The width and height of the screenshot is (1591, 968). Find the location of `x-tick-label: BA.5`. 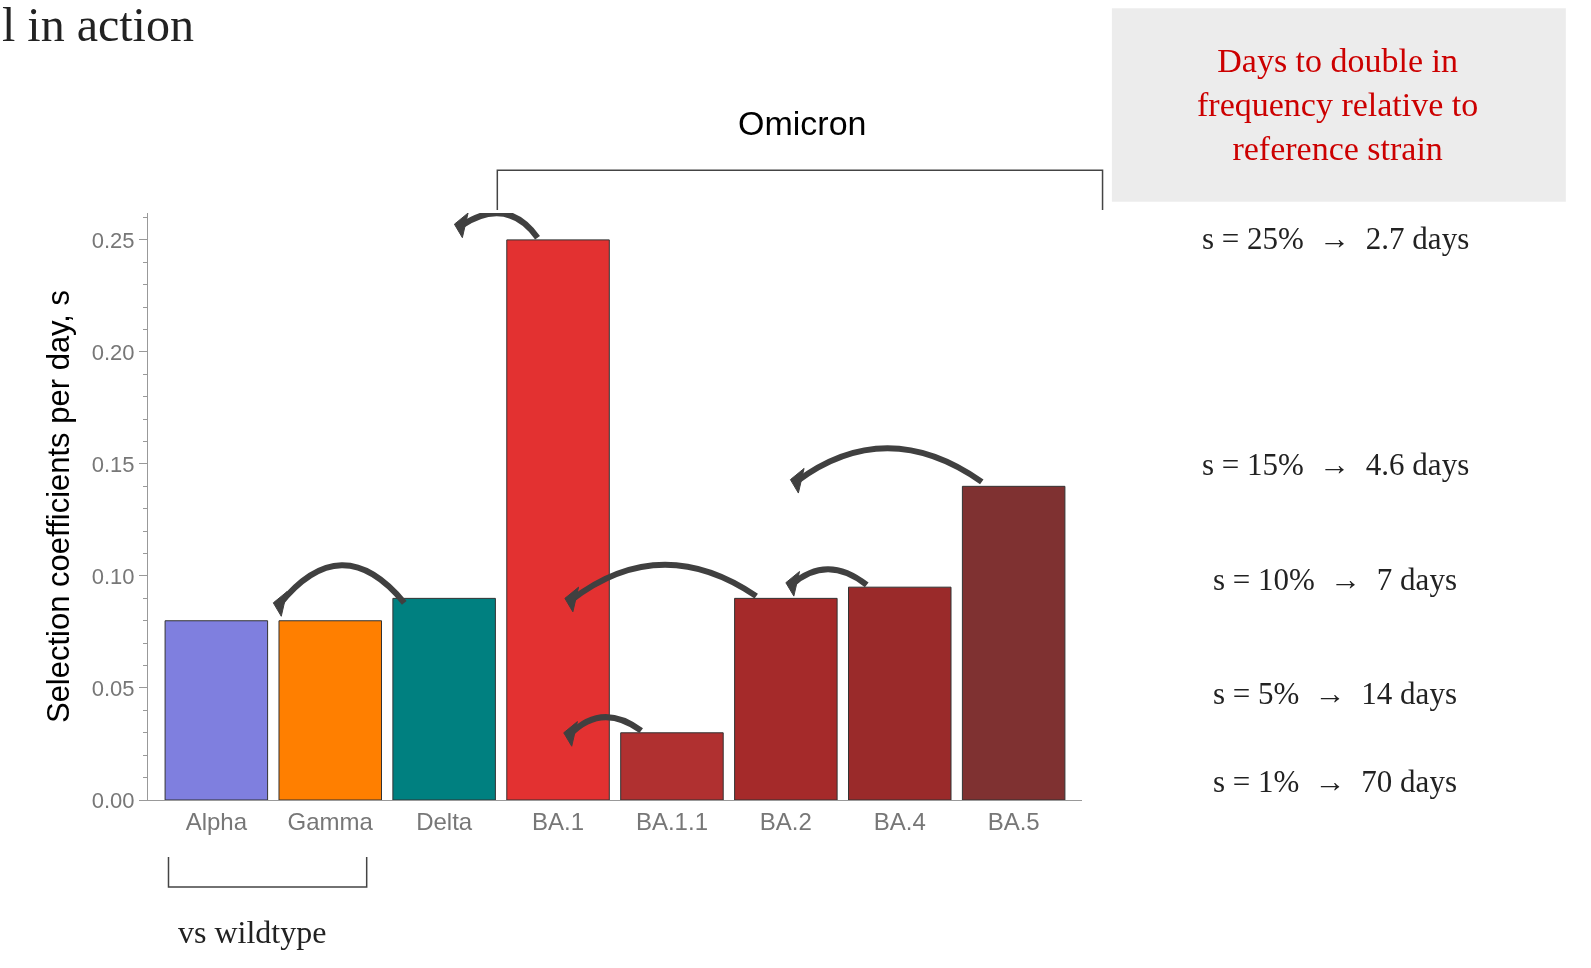

x-tick-label: BA.5 is located at coordinates (1013, 821).